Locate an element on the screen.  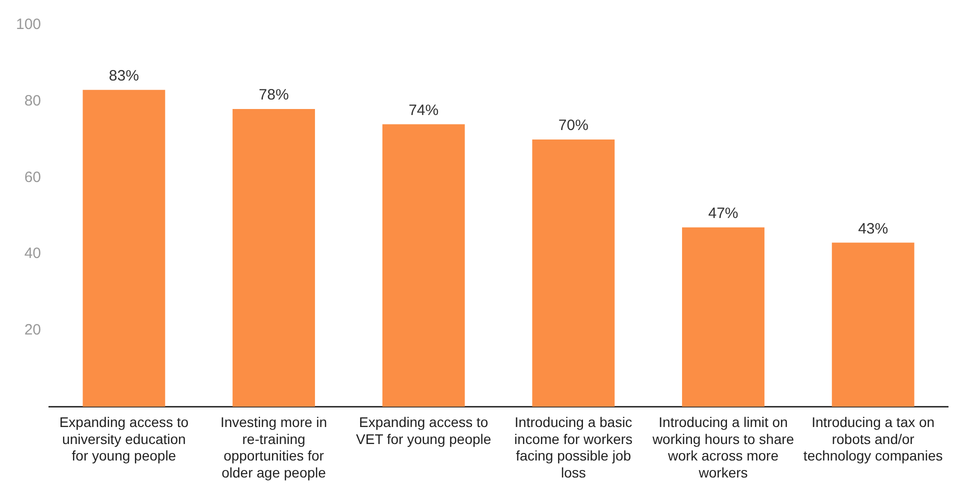
x-tick-label: Investing more in re-training opportunities for older age people is located at coordinates (274, 447).